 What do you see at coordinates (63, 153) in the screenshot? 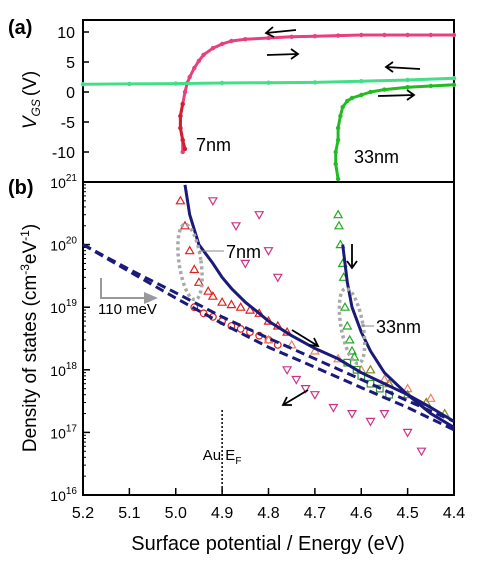
I see `y-tick-label: -10` at bounding box center [63, 153].